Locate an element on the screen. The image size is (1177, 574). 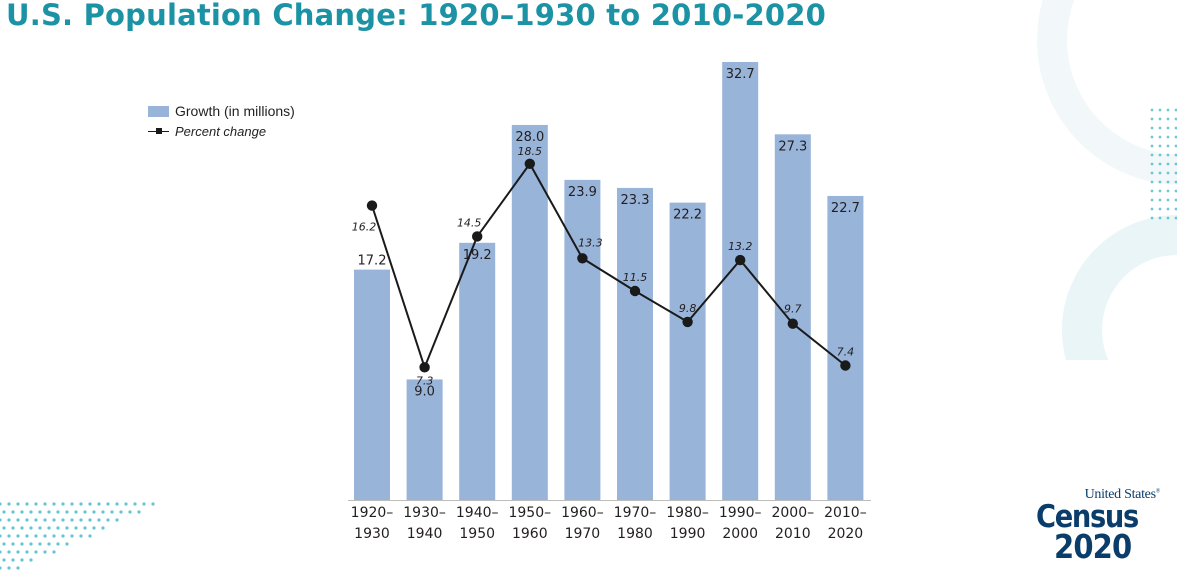
bar-value-label: 27.3 is located at coordinates (792, 146).